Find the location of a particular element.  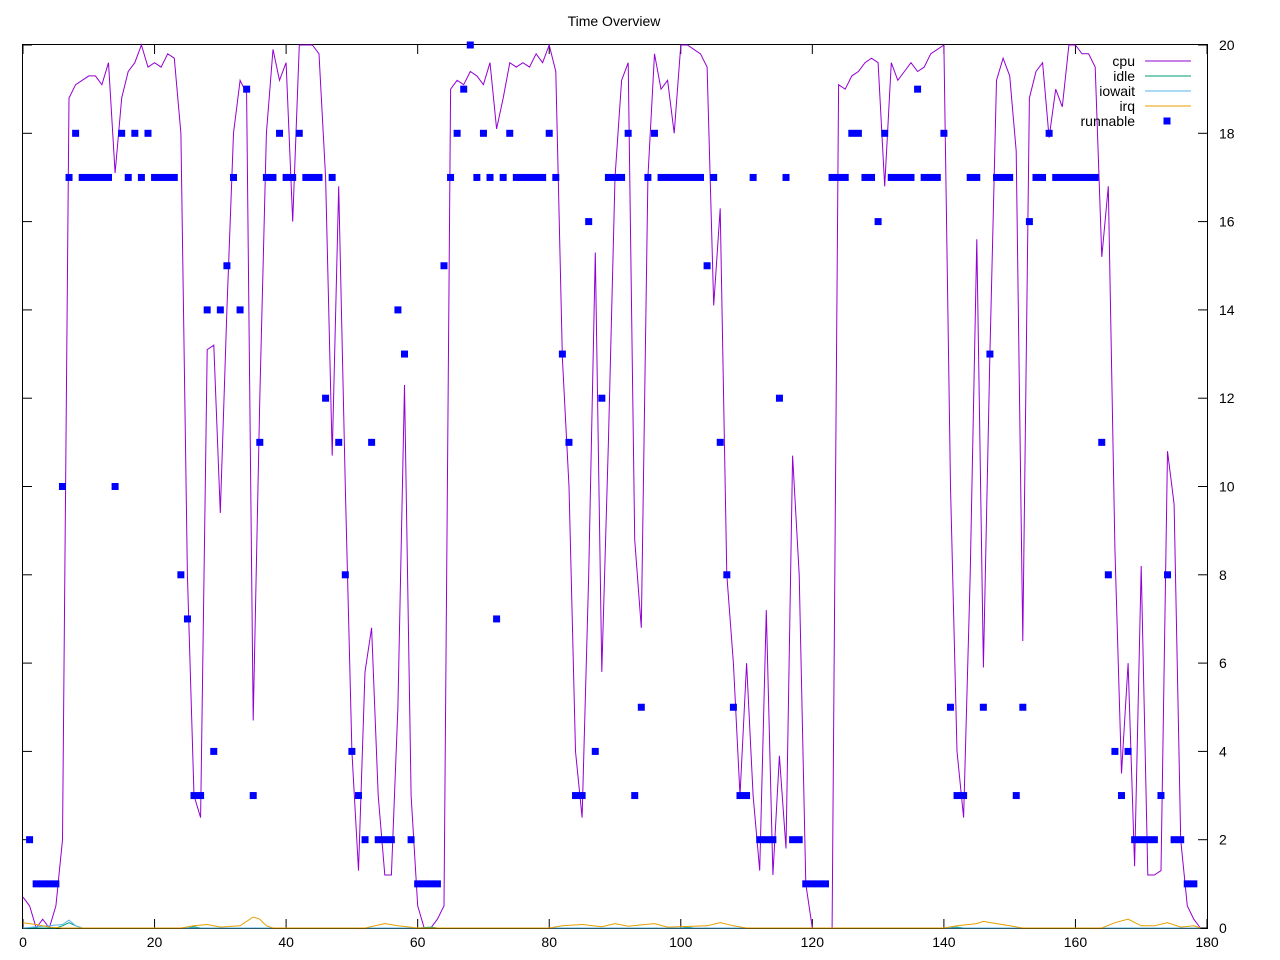

y-tick-label: 16 is located at coordinates (1227, 222).